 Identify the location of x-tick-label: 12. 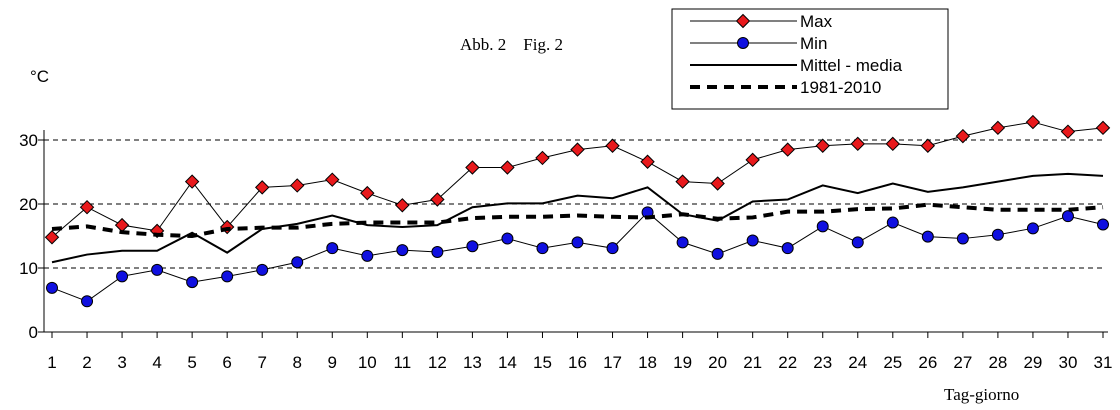
(437, 362).